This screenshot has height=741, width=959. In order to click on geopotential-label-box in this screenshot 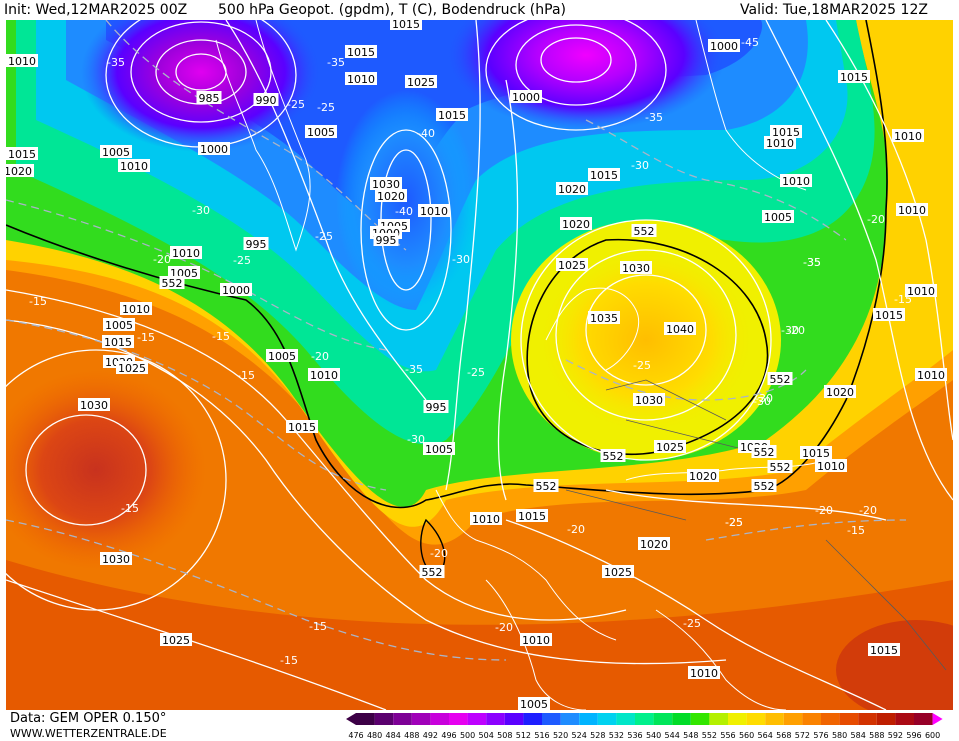, I will do `click(172, 282)`.